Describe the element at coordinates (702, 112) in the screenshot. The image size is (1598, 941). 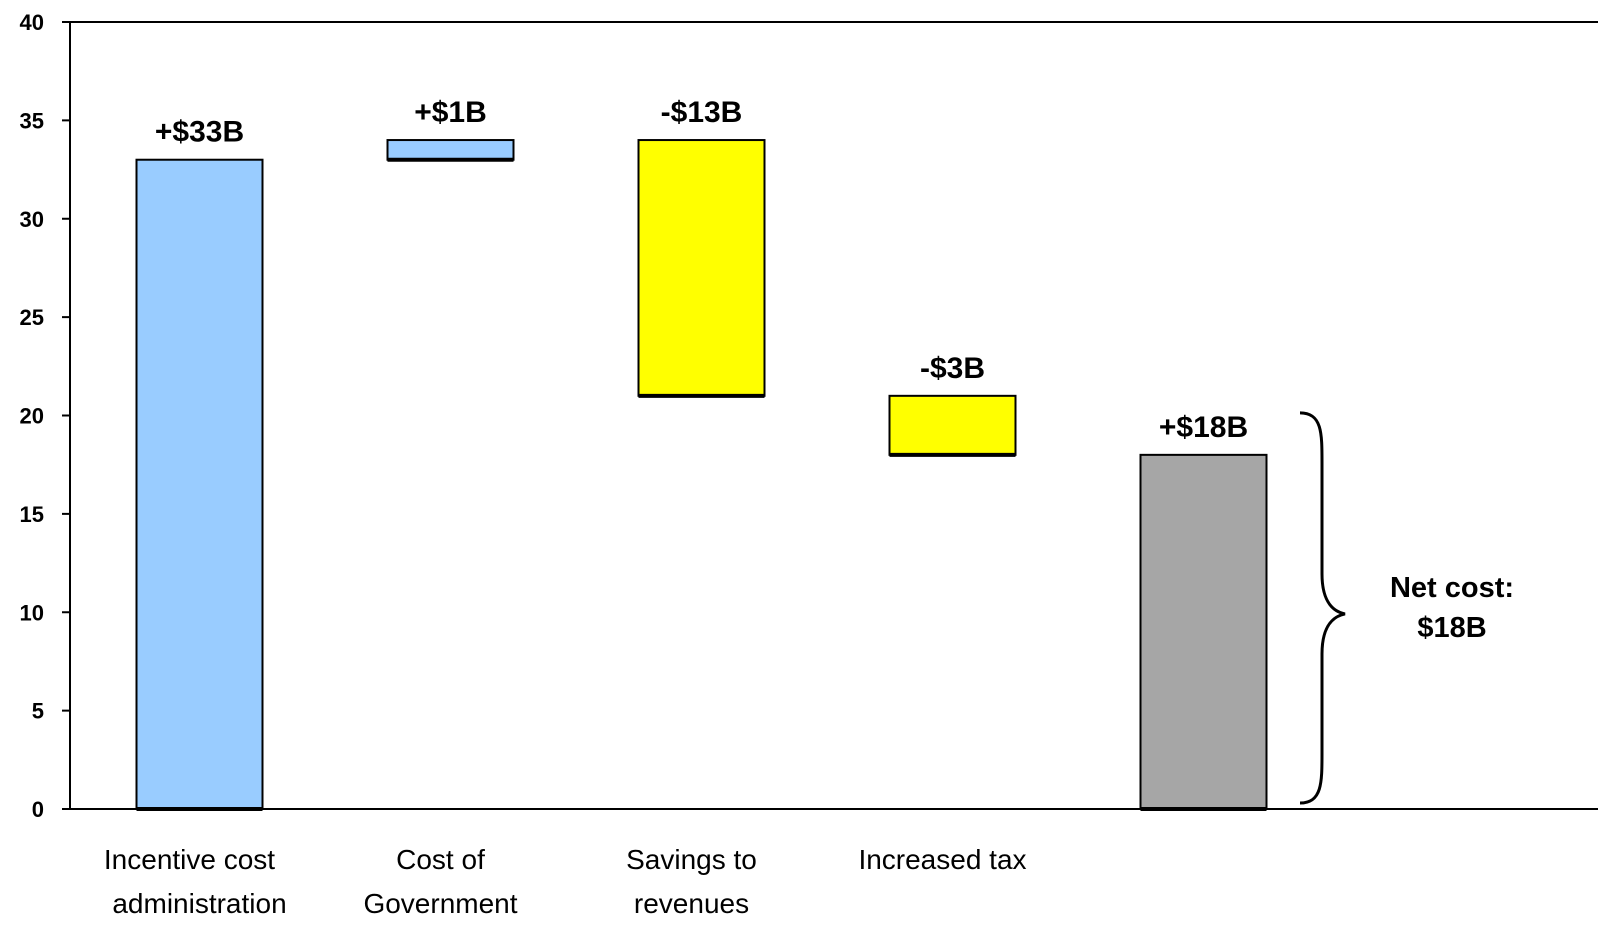
I see `bar-value-label: -$13B` at that location.